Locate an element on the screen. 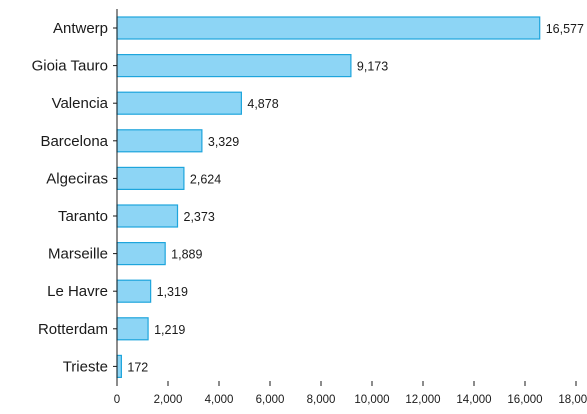 The image size is (587, 414). value-label: 2,373 is located at coordinates (199, 217).